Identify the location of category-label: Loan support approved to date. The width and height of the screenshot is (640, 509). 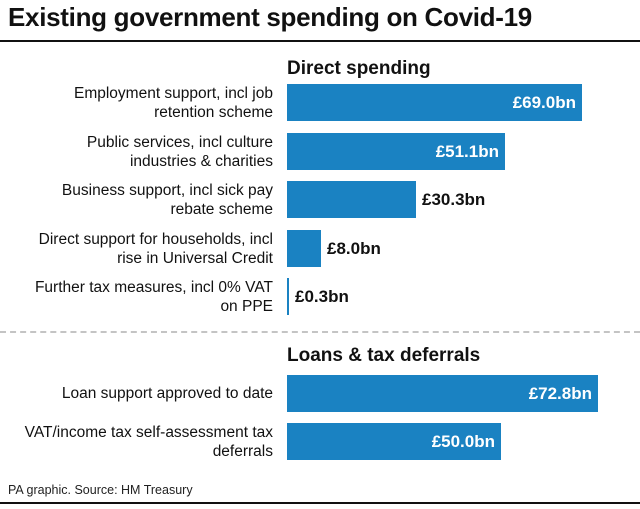
(167, 393).